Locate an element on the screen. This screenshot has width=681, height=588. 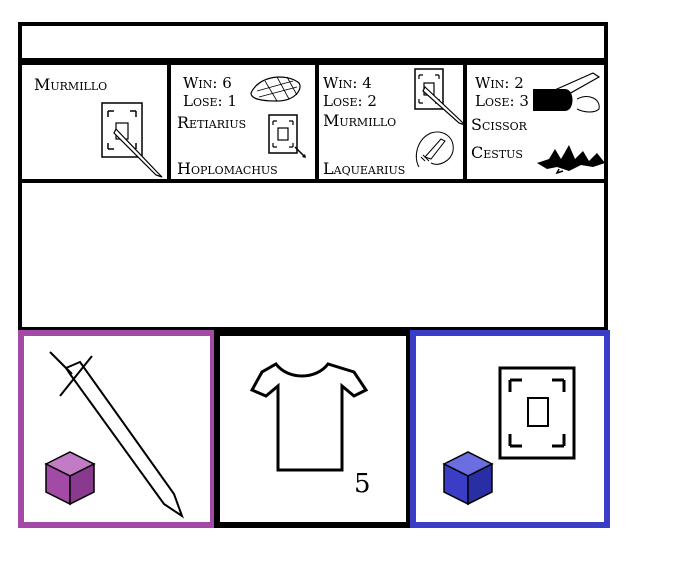
opponent-card: Win: 2 Lose: 3 Scissor Cestus is located at coordinates (537, 122).